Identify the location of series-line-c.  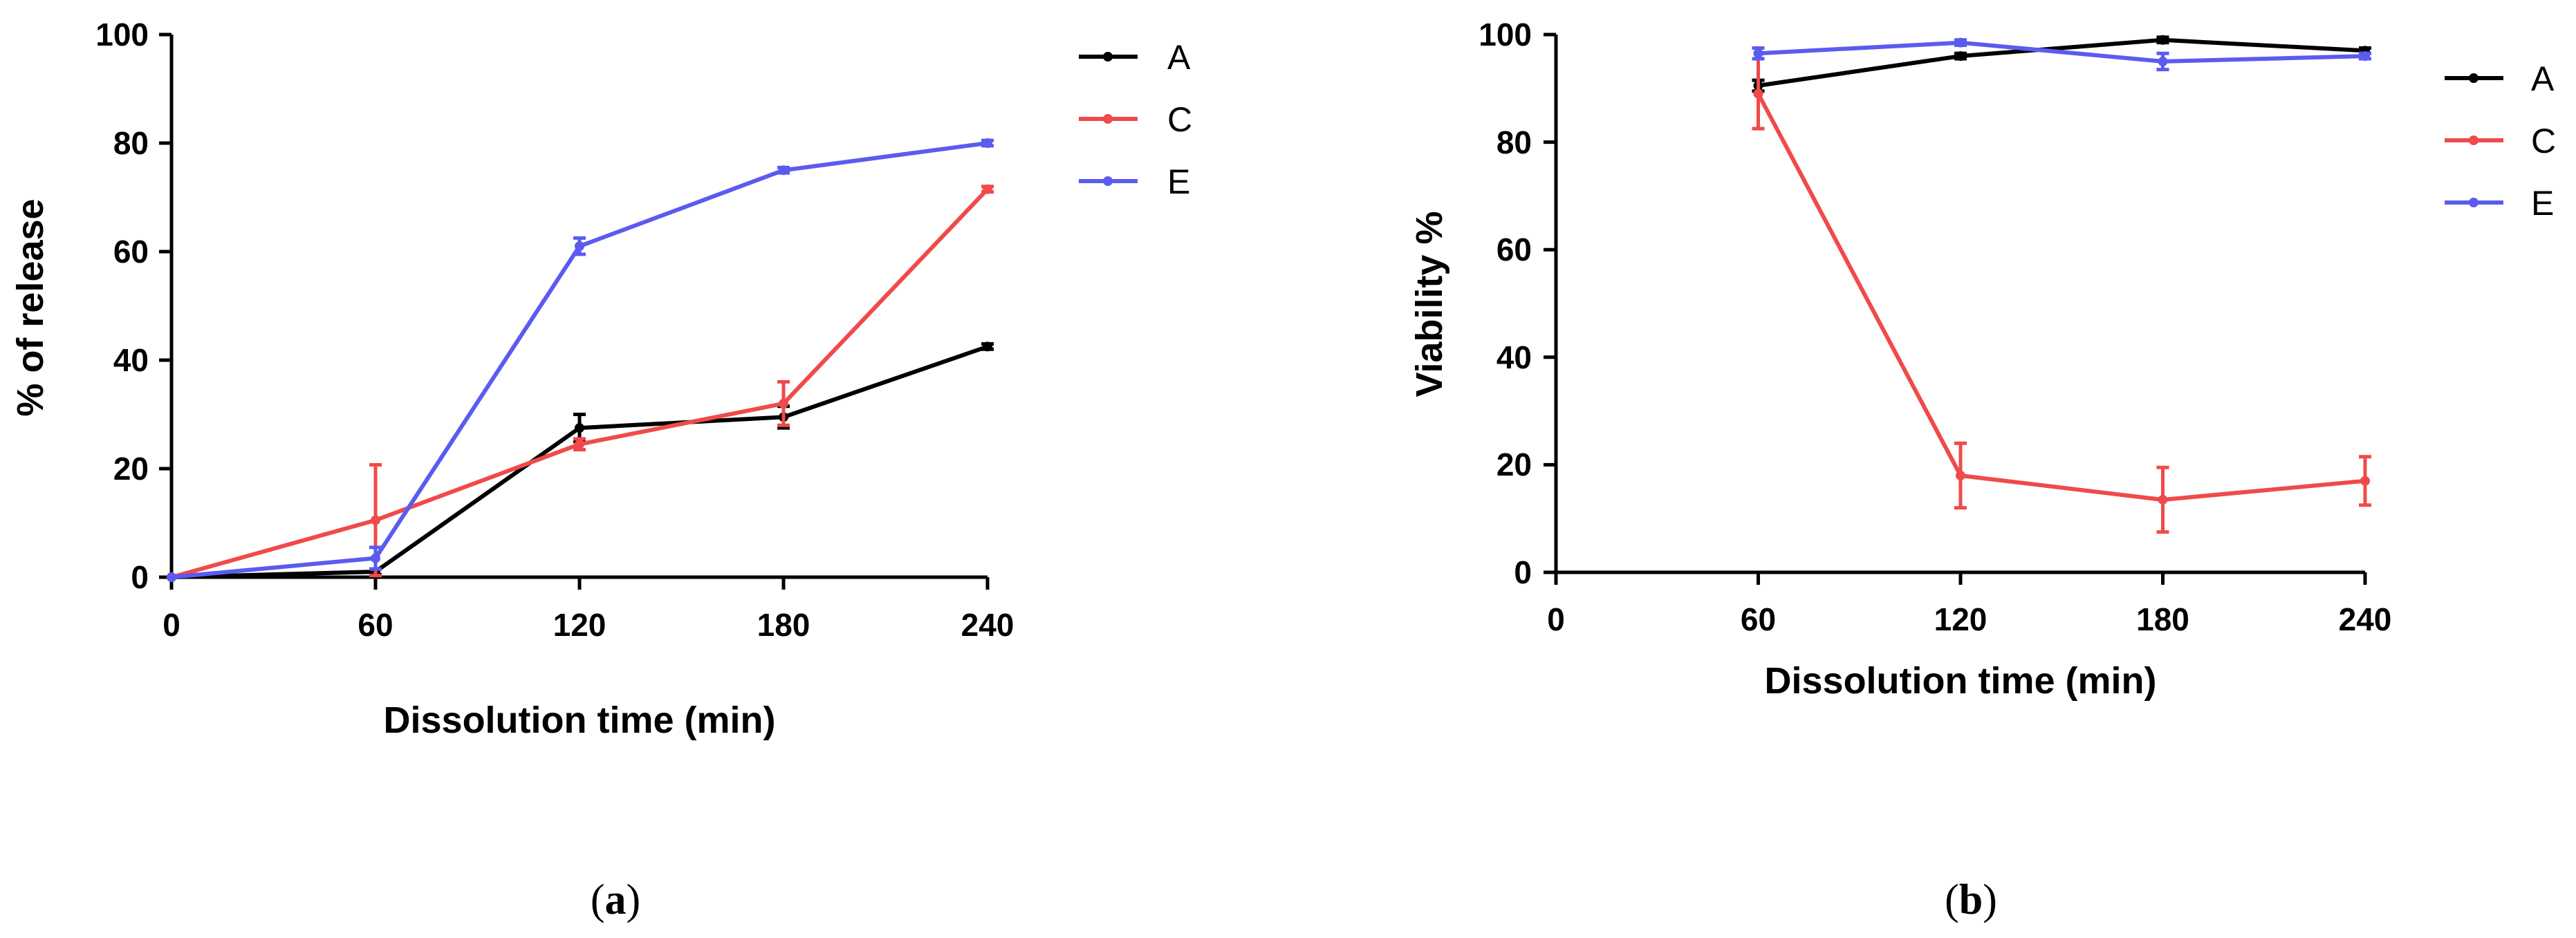
(2061, 297).